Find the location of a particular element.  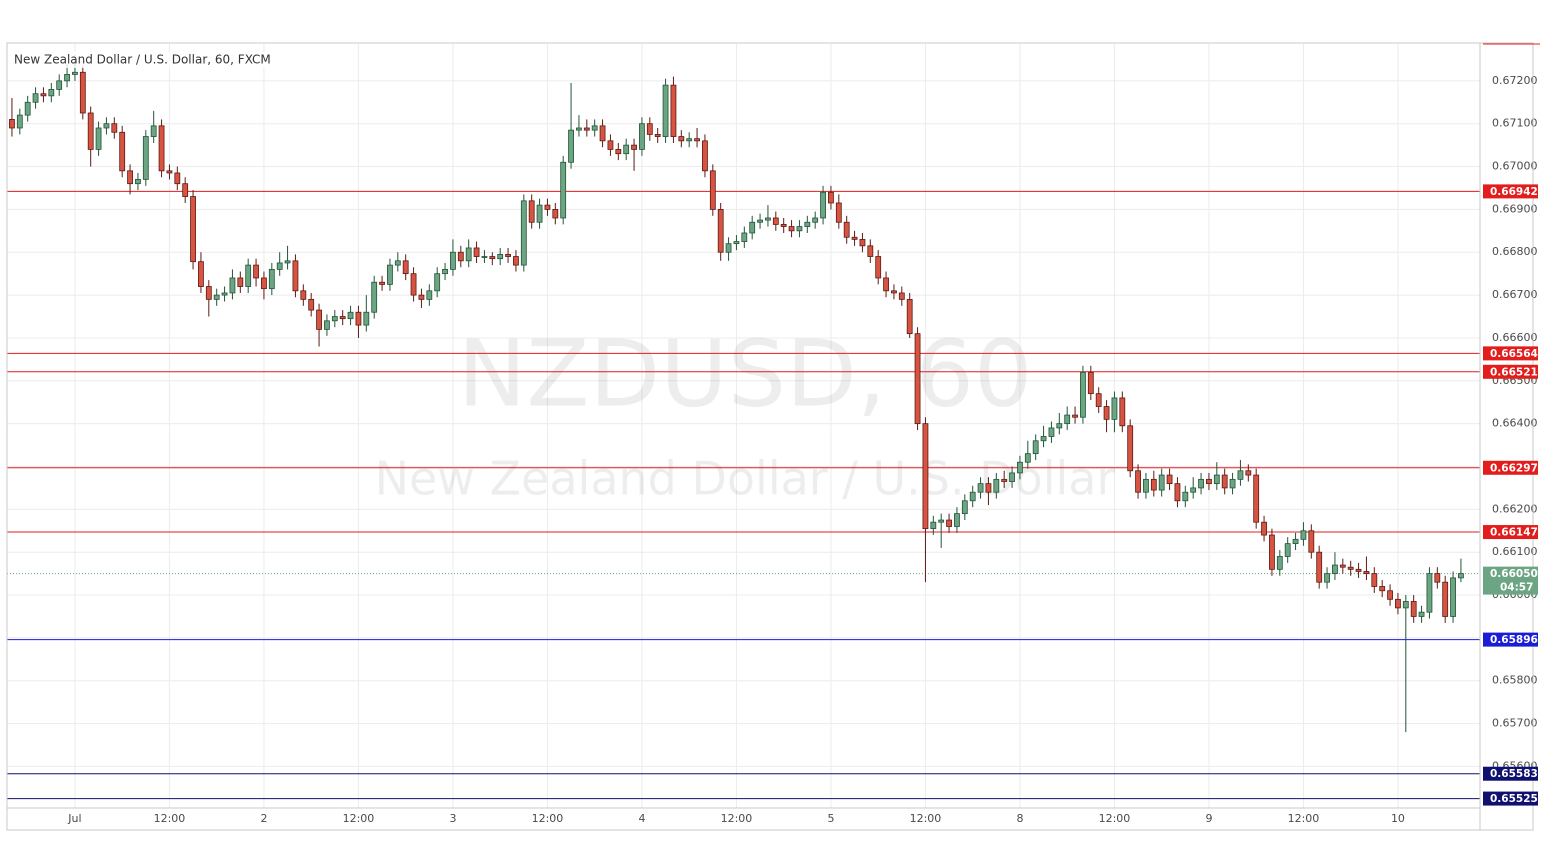

y-tick-label: 0.66400 is located at coordinates (1515, 423).